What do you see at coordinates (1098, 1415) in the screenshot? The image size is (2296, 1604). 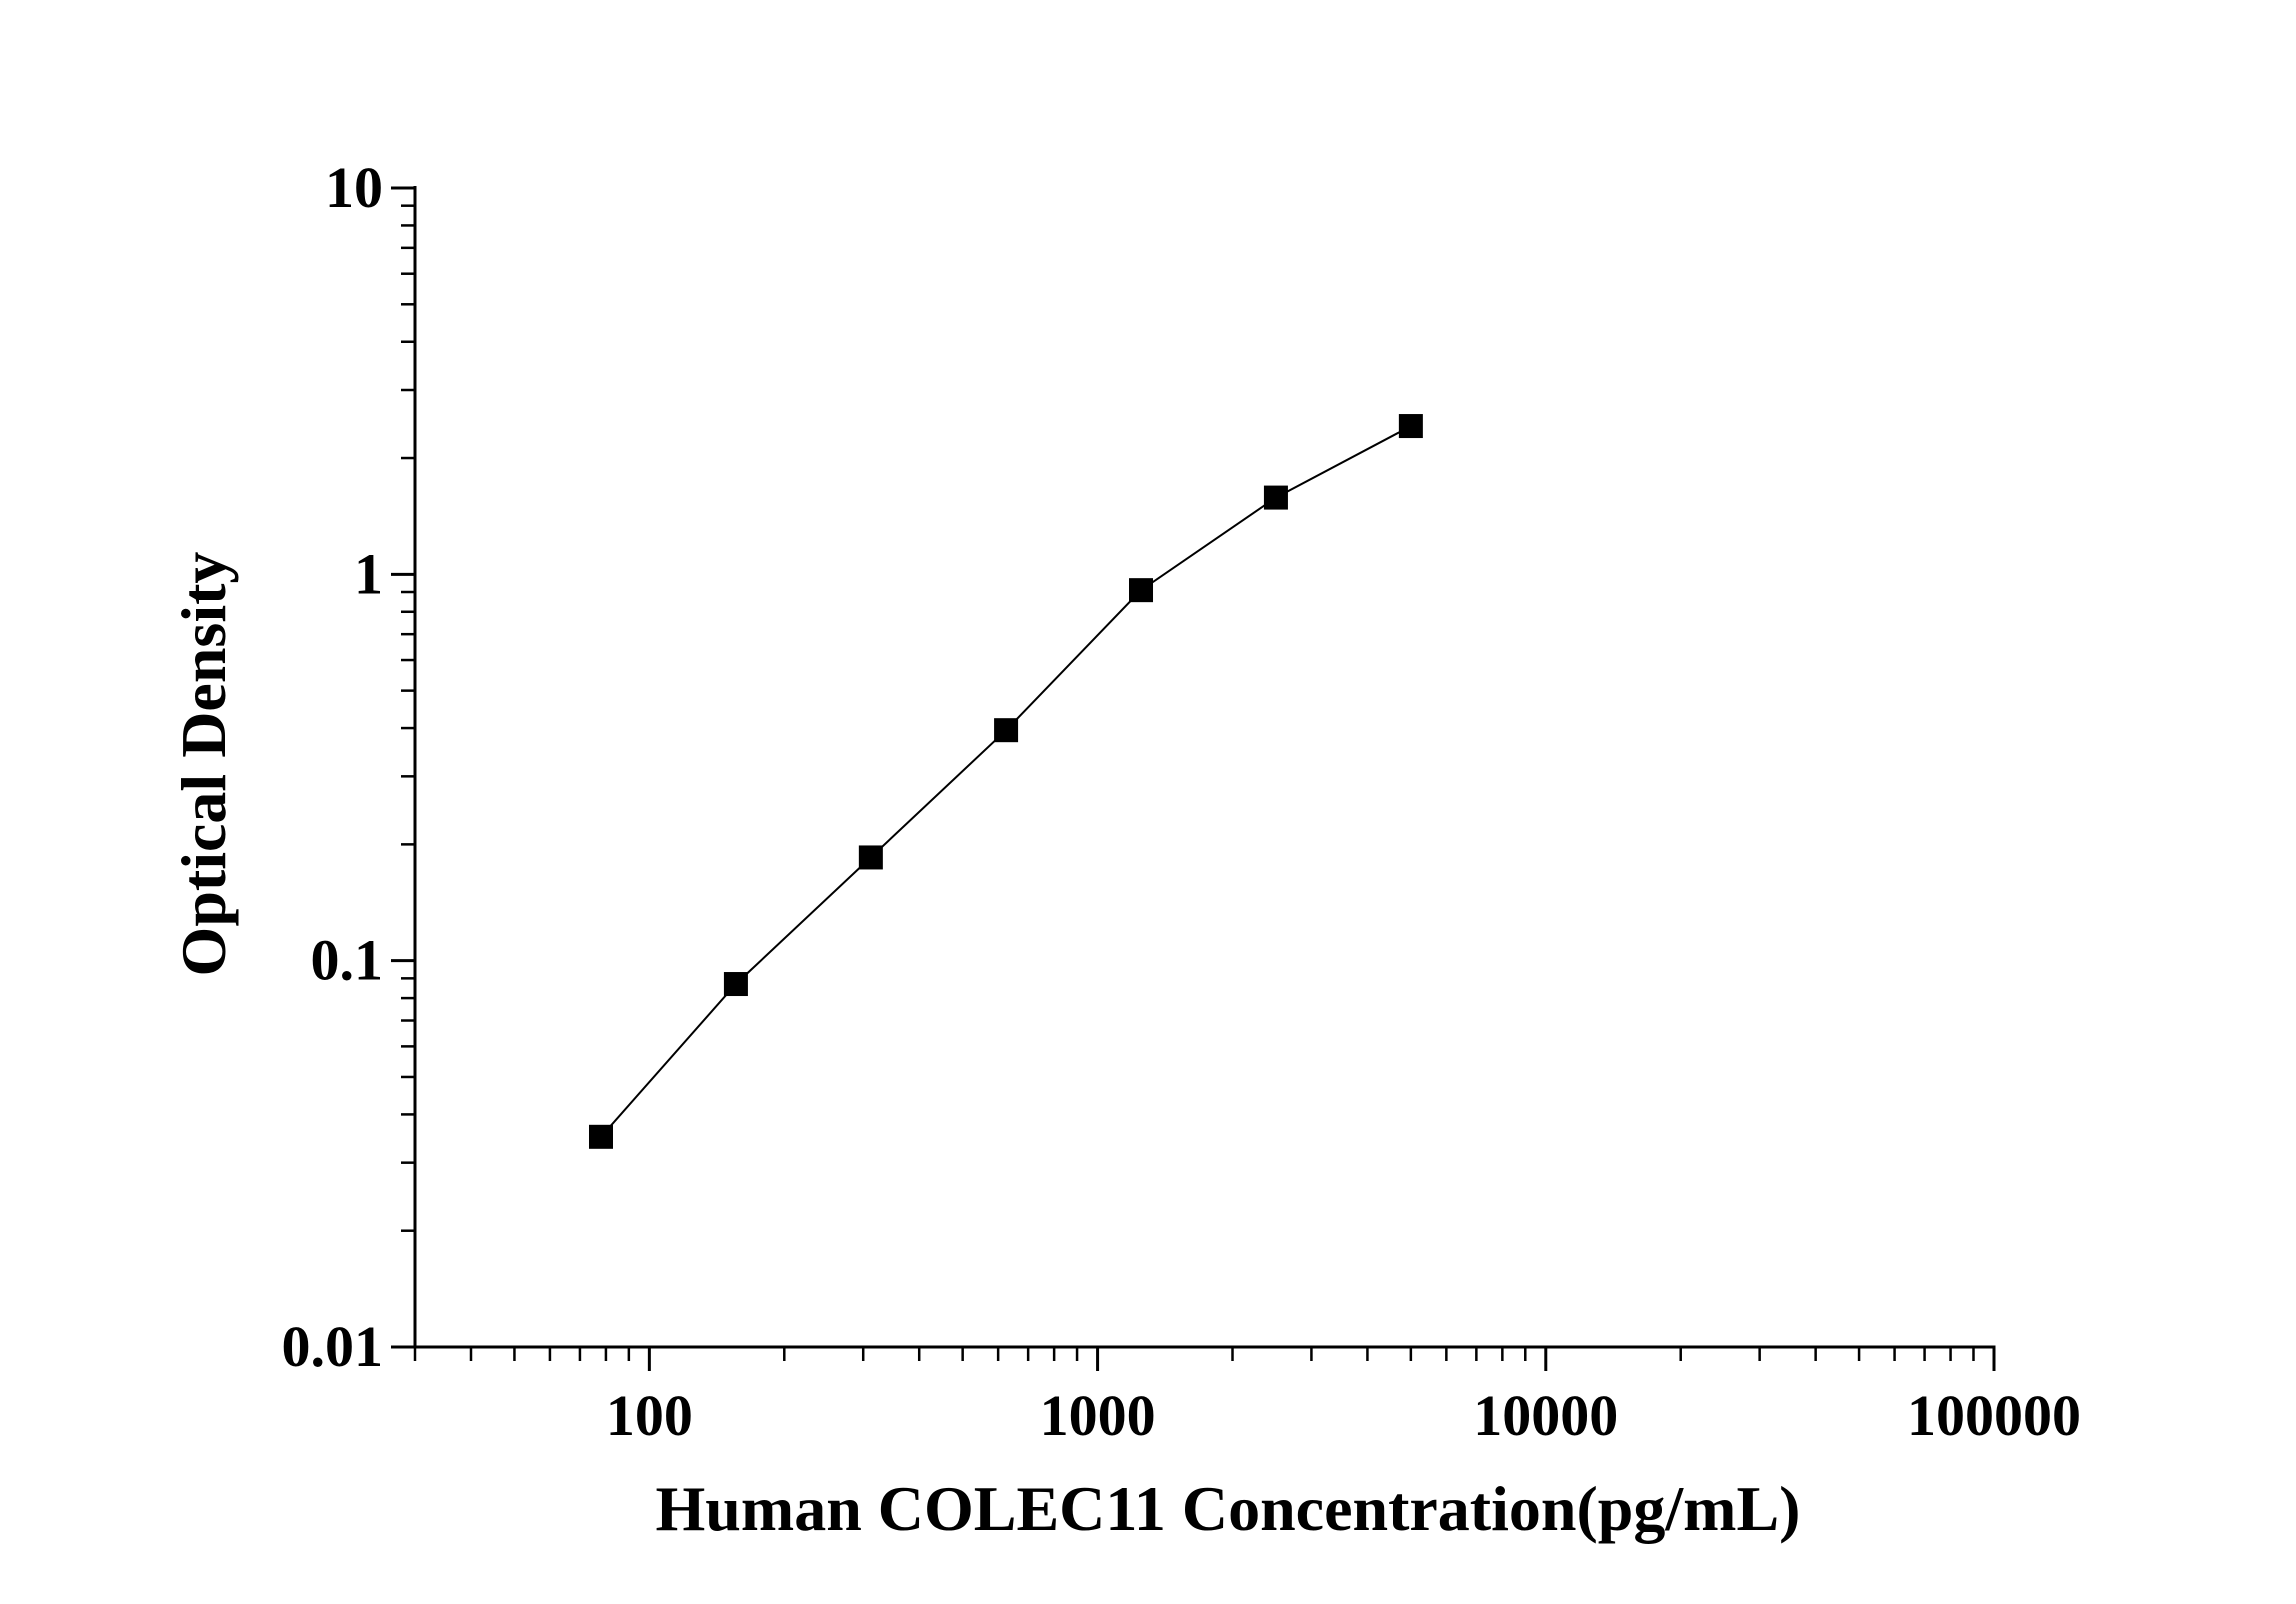 I see `x-tick-label: 1000` at bounding box center [1098, 1415].